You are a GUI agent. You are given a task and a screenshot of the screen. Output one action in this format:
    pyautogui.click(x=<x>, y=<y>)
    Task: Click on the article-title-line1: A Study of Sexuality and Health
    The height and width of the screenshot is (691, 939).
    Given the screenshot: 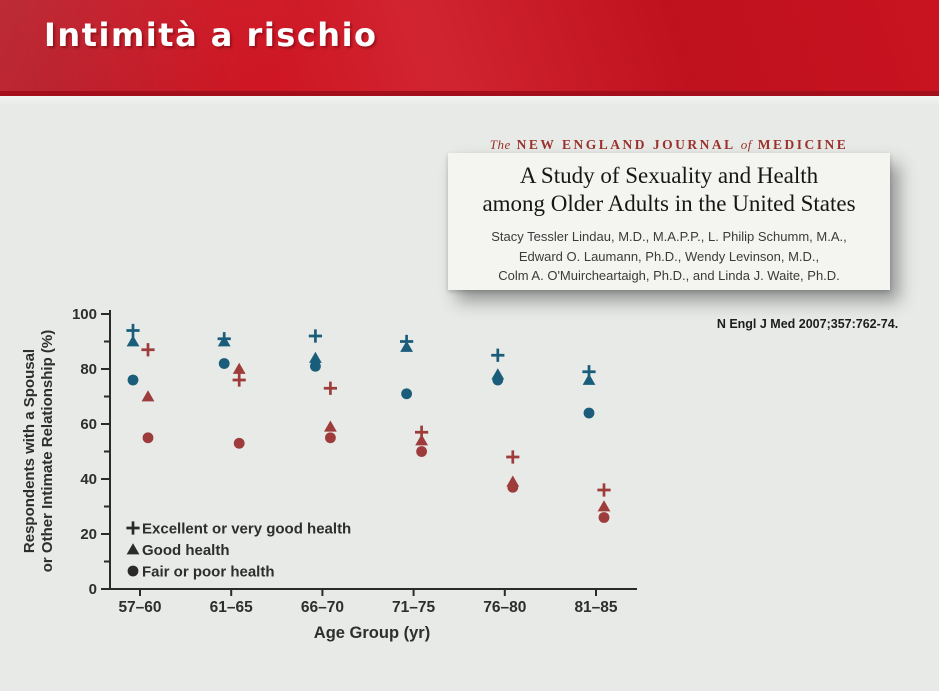 What is the action you would take?
    pyautogui.click(x=669, y=175)
    